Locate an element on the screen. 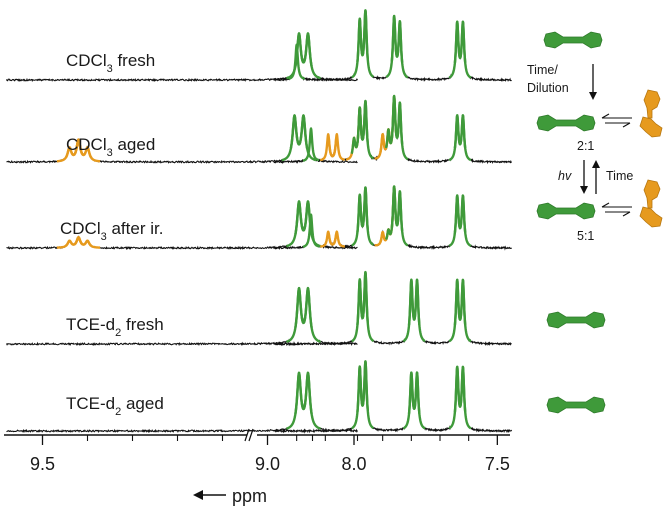 The image size is (668, 508). tick-label: 9.5 is located at coordinates (42, 464).